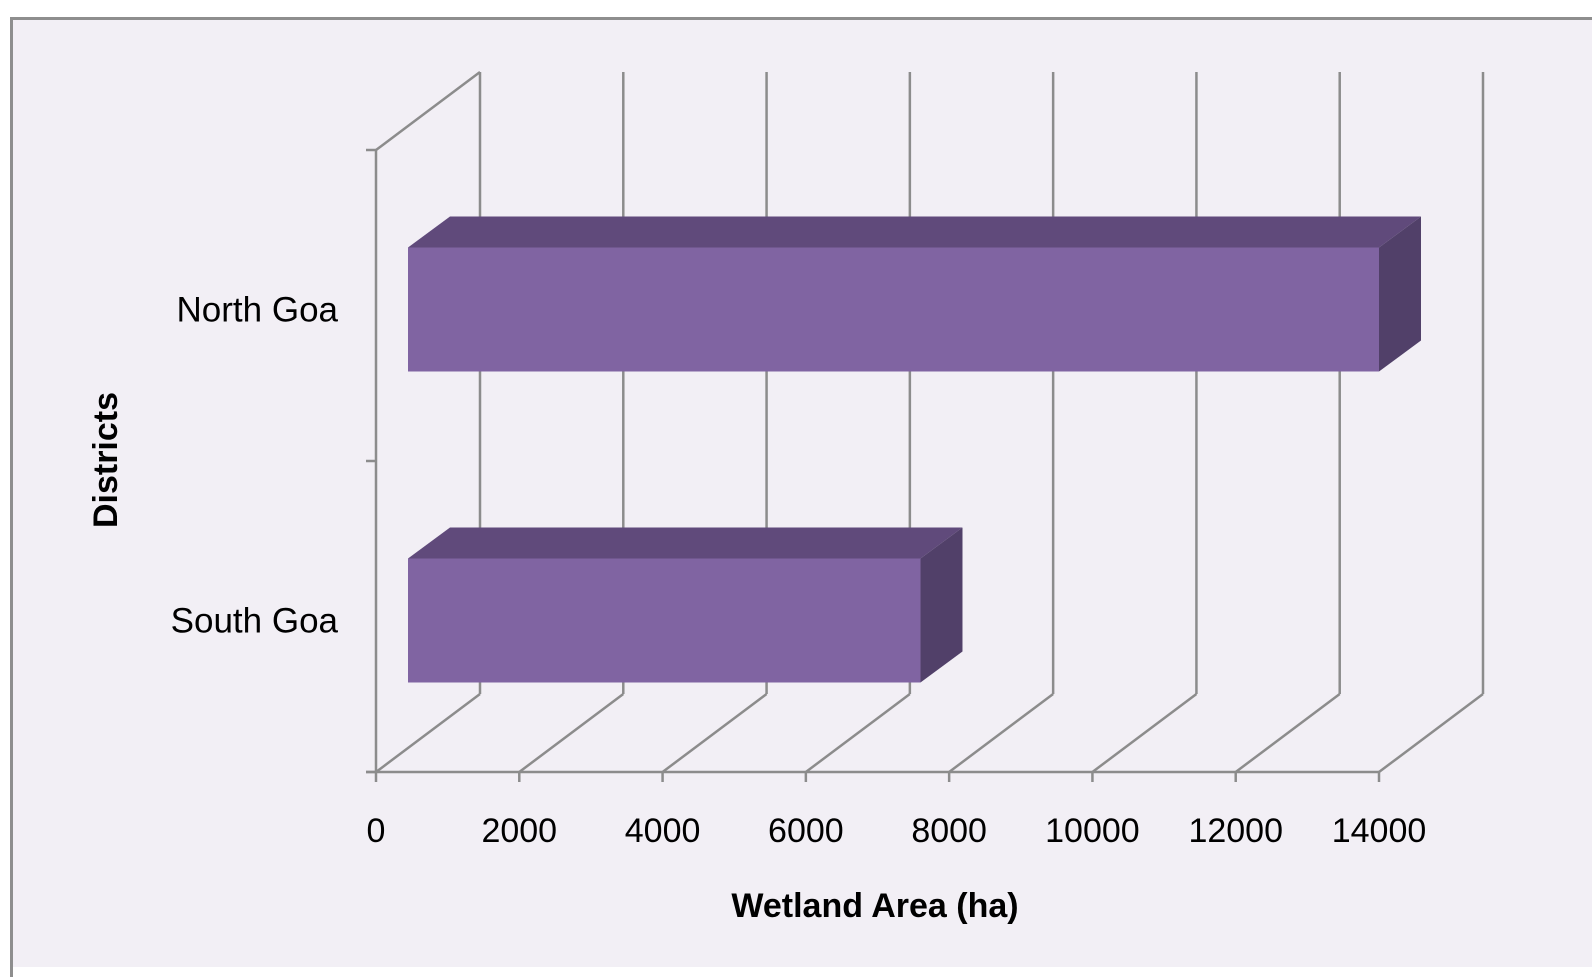  I want to click on x-tick-label: 0, so click(376, 831).